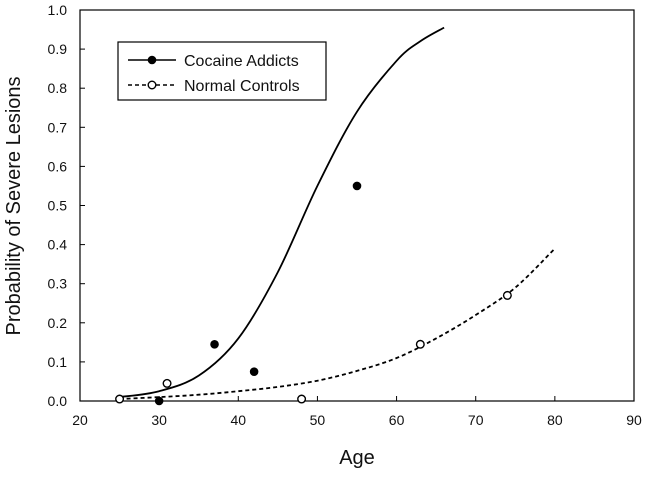 This screenshot has height=485, width=650. I want to click on x-tick-label: 20, so click(80, 420).